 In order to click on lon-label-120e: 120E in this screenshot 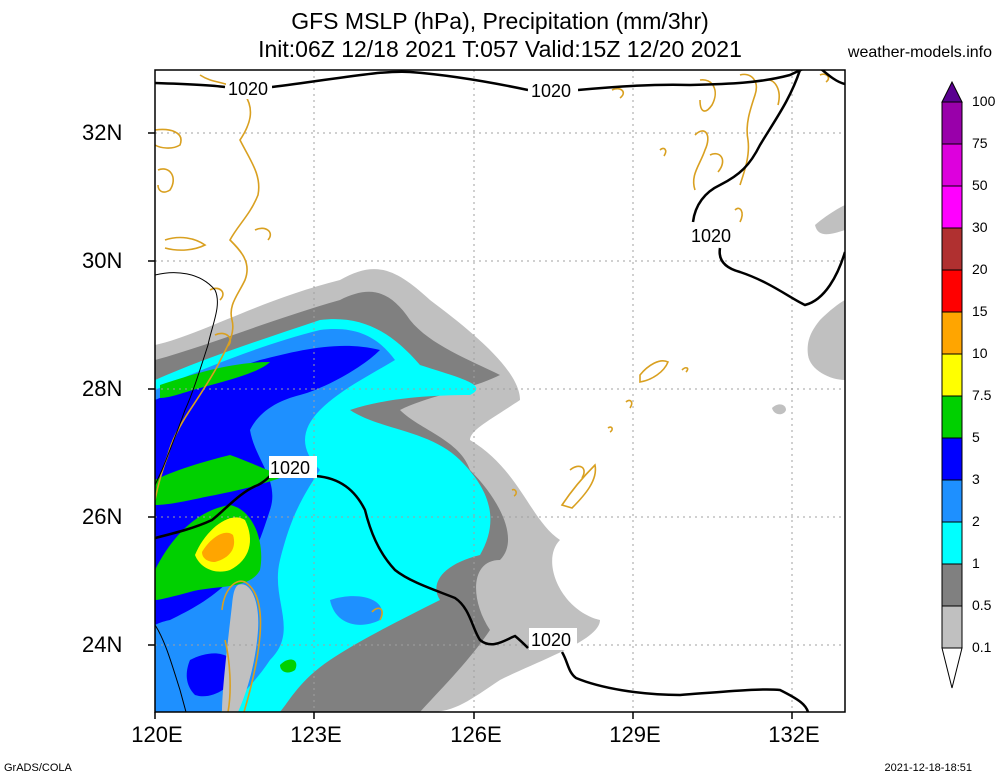, I will do `click(157, 734)`.